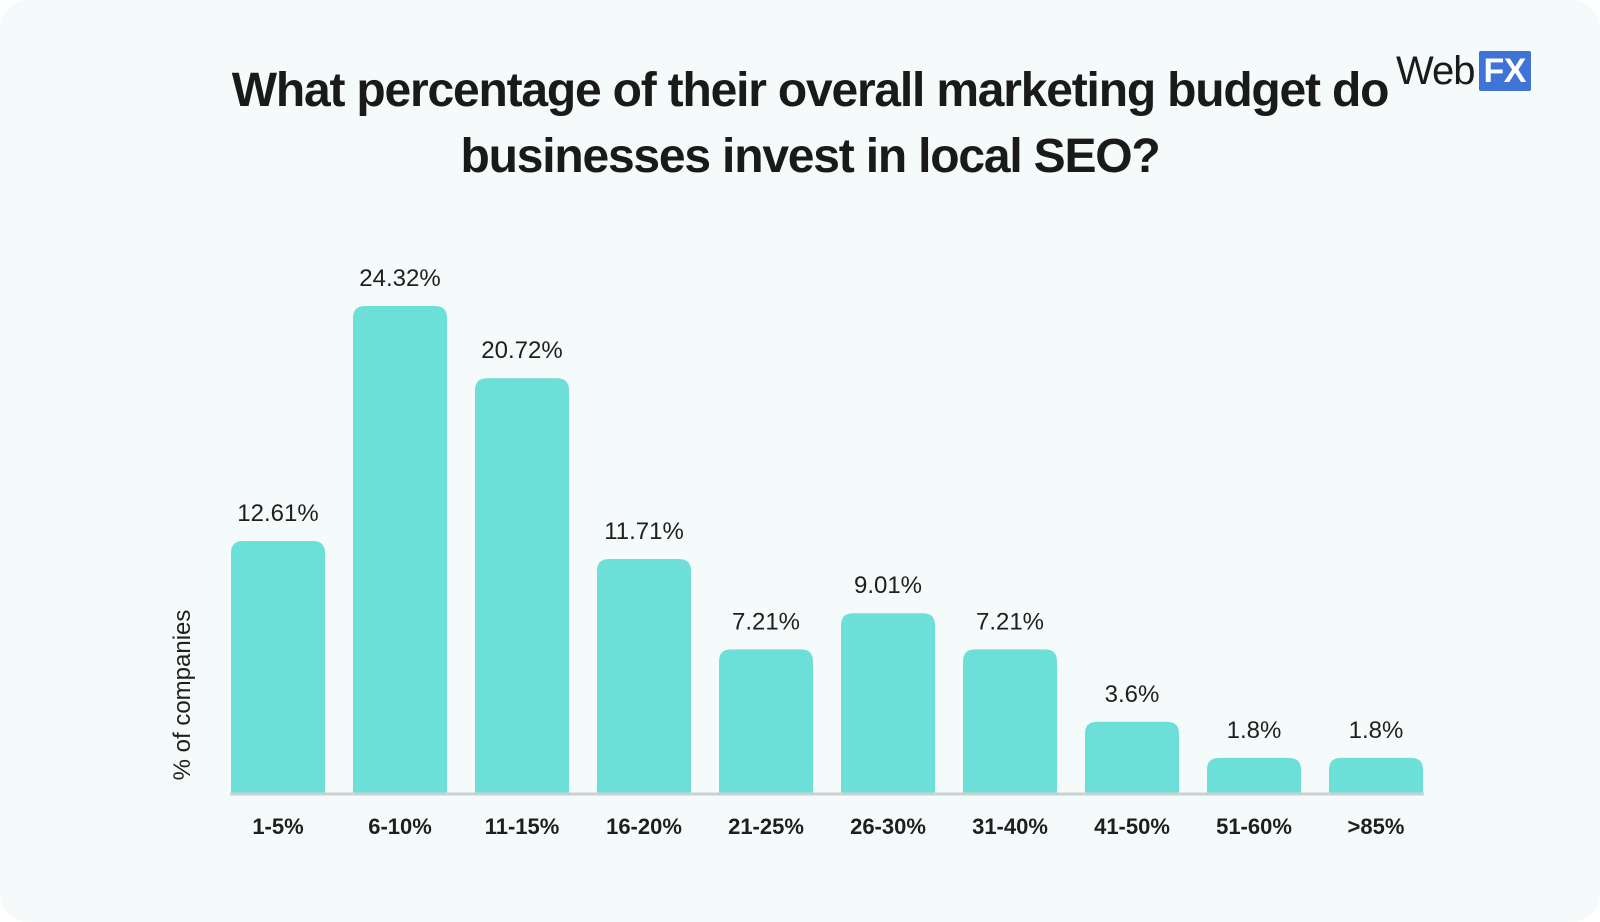 This screenshot has width=1600, height=922. Describe the element at coordinates (644, 676) in the screenshot. I see `bar-16-20%` at that location.